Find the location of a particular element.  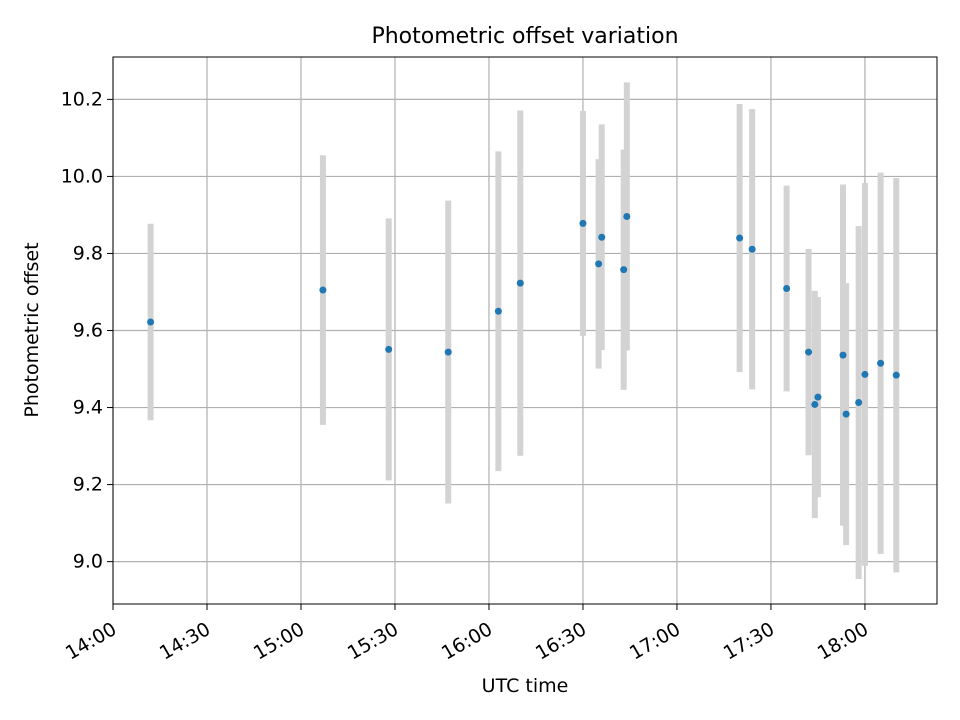

y-tick-label: 9.4 is located at coordinates (88, 408).